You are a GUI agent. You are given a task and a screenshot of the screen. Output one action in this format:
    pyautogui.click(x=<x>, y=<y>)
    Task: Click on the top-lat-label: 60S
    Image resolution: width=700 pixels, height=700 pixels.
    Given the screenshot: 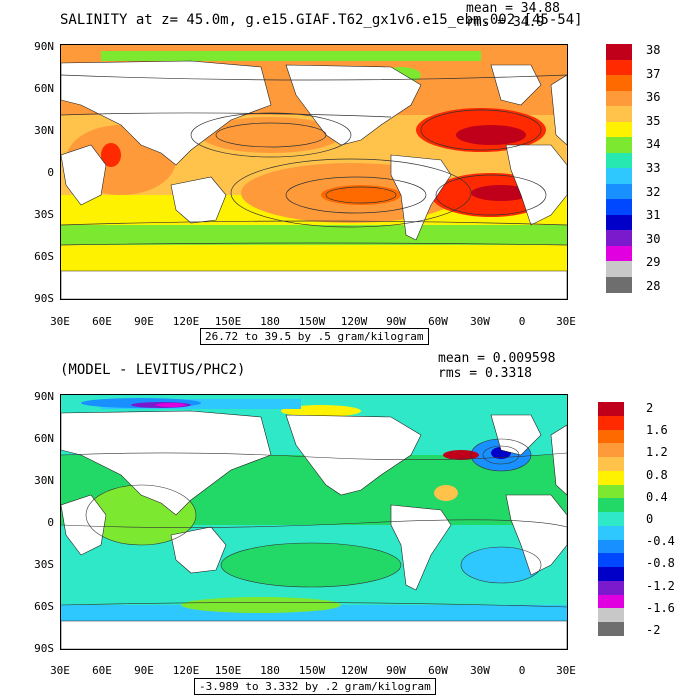 What is the action you would take?
    pyautogui.click(x=44, y=256)
    